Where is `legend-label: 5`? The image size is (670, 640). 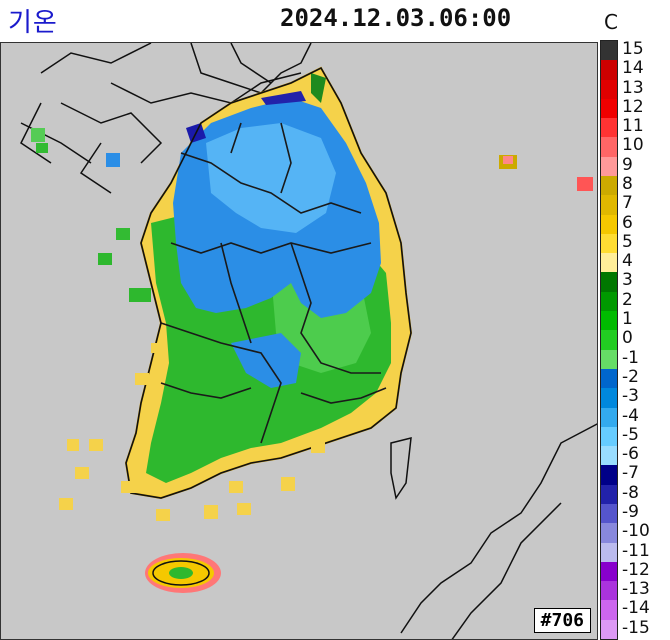
legend-label: 5 is located at coordinates (627, 241).